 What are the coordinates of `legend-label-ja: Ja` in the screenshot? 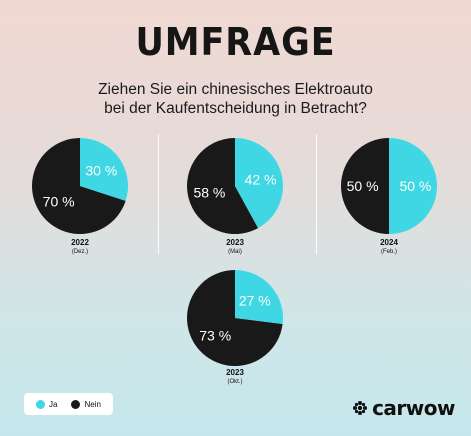 It's located at (53, 404).